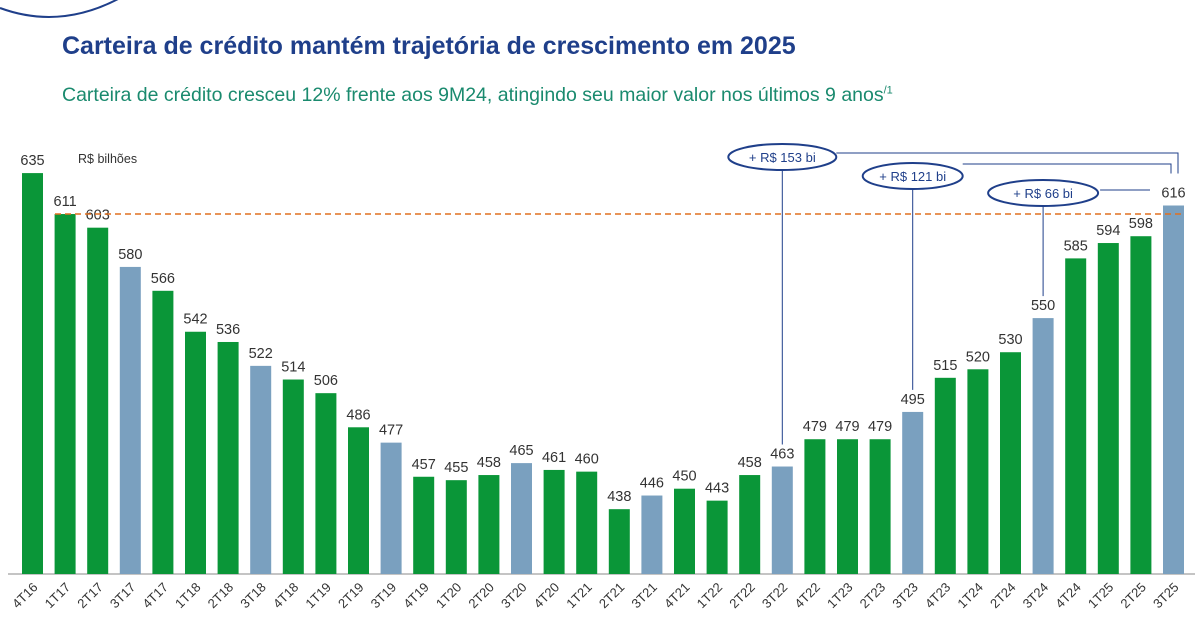 This screenshot has width=1200, height=631. I want to click on annotation-label-1: + R$ 121 bi, so click(912, 176).